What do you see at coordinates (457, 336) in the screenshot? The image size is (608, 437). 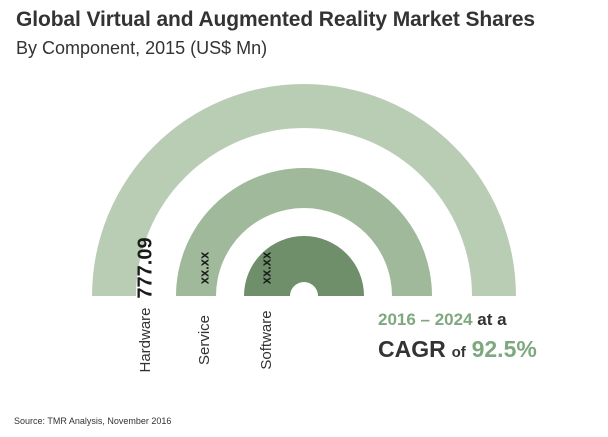 I see `cagr-callout: 2016 – 2024 at a CAGR of 92.5%` at bounding box center [457, 336].